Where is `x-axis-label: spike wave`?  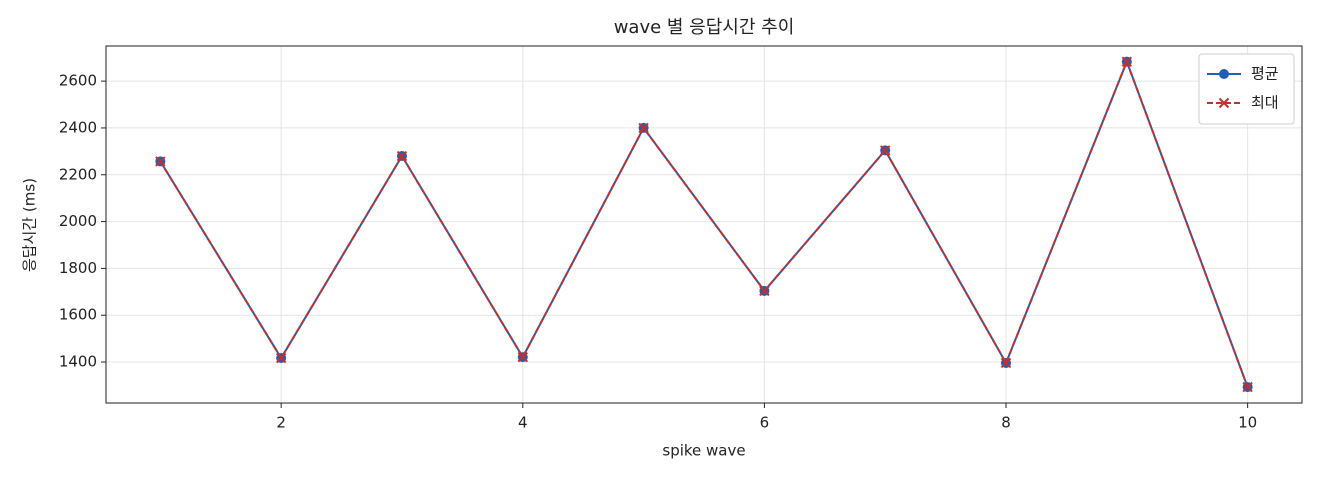 x-axis-label: spike wave is located at coordinates (703, 451).